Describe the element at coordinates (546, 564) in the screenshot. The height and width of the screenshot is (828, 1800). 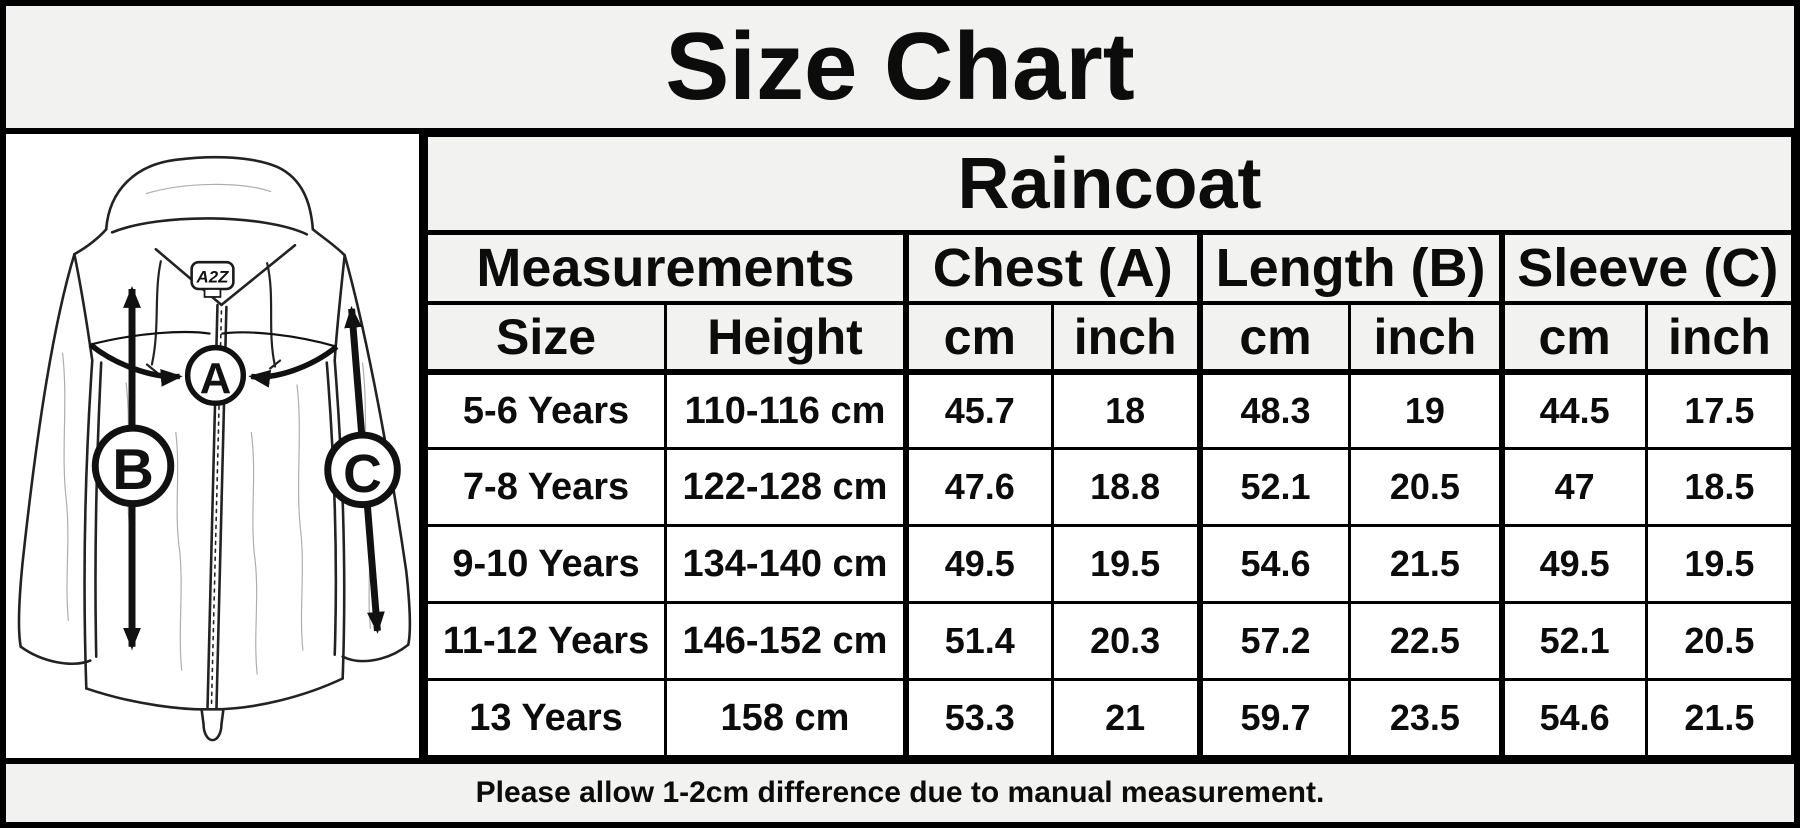
I see `size-cell: 9-10 Years` at that location.